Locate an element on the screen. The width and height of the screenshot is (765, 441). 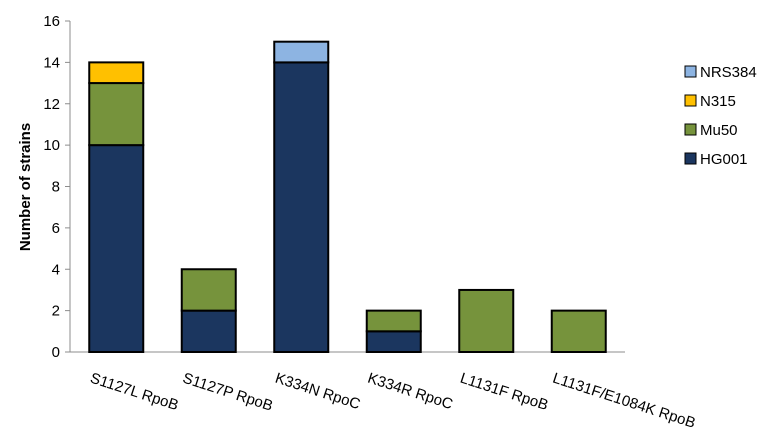
y-tick-labels: 0 2 4 6 8 10 12 14 16 is located at coordinates (51, 187).